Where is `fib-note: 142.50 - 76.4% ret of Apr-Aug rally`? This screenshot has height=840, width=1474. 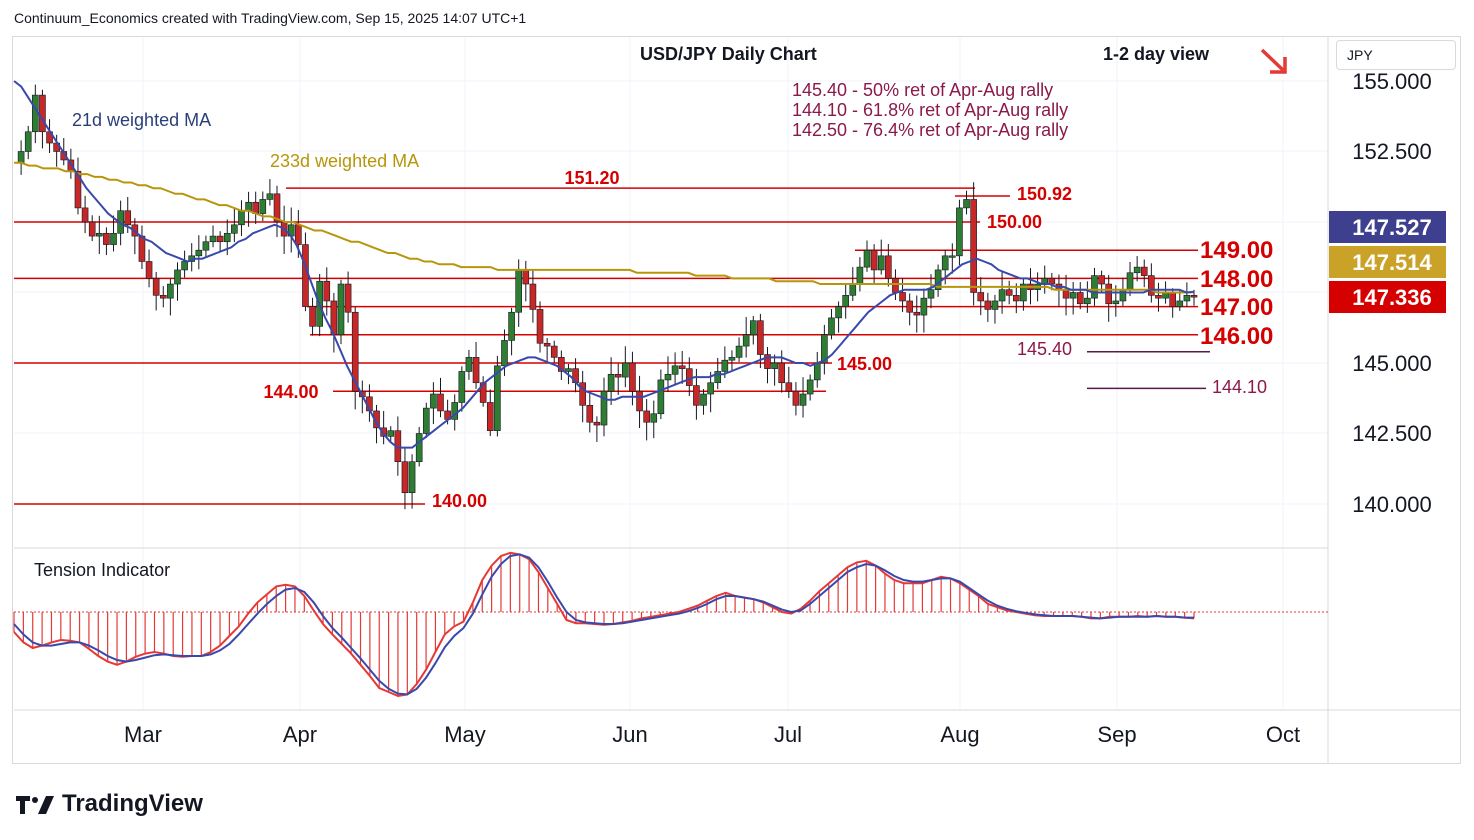 fib-note: 142.50 - 76.4% ret of Apr-Aug rally is located at coordinates (930, 130).